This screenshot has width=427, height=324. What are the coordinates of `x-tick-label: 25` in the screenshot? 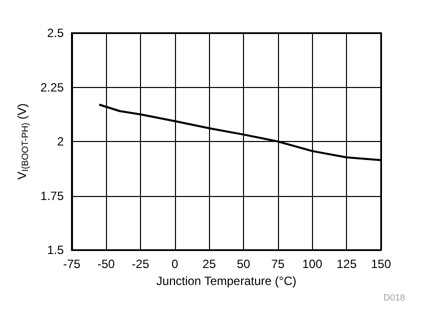 It's located at (209, 264).